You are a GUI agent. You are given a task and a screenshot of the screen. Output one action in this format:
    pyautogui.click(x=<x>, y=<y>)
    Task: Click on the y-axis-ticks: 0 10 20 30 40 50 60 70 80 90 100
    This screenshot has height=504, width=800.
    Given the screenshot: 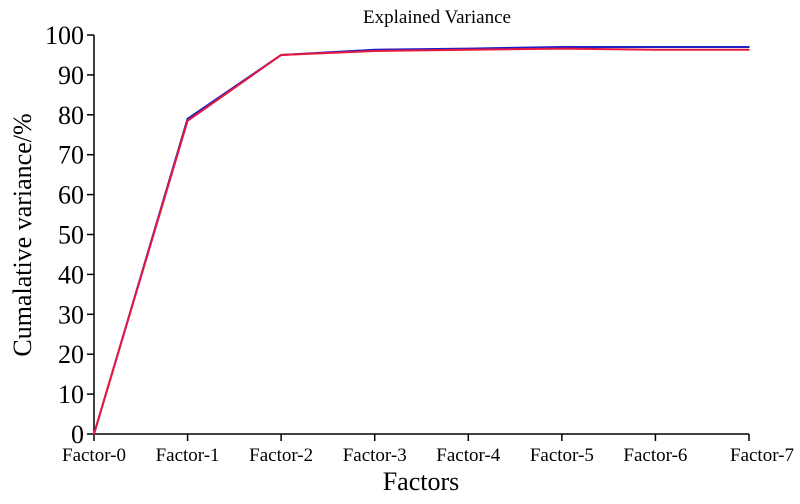 What is the action you would take?
    pyautogui.click(x=69, y=235)
    